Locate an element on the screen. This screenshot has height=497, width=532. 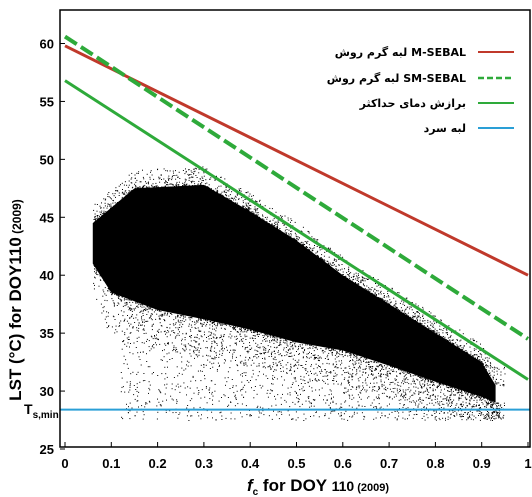
legend-label-3: برازش دمای حداکثر is located at coordinates (412, 103).